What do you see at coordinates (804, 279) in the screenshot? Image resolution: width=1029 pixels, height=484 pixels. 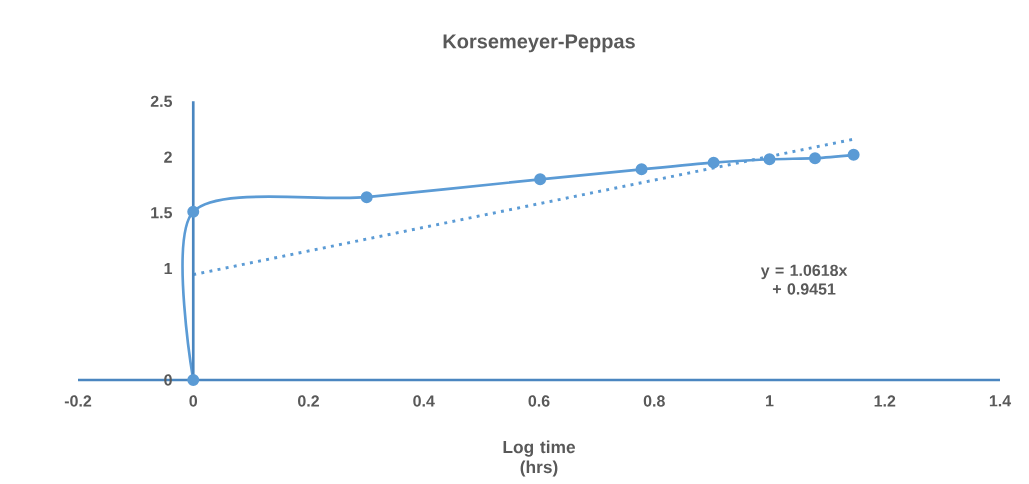 I see `annotation: y = 1.0618x + 0.9451` at bounding box center [804, 279].